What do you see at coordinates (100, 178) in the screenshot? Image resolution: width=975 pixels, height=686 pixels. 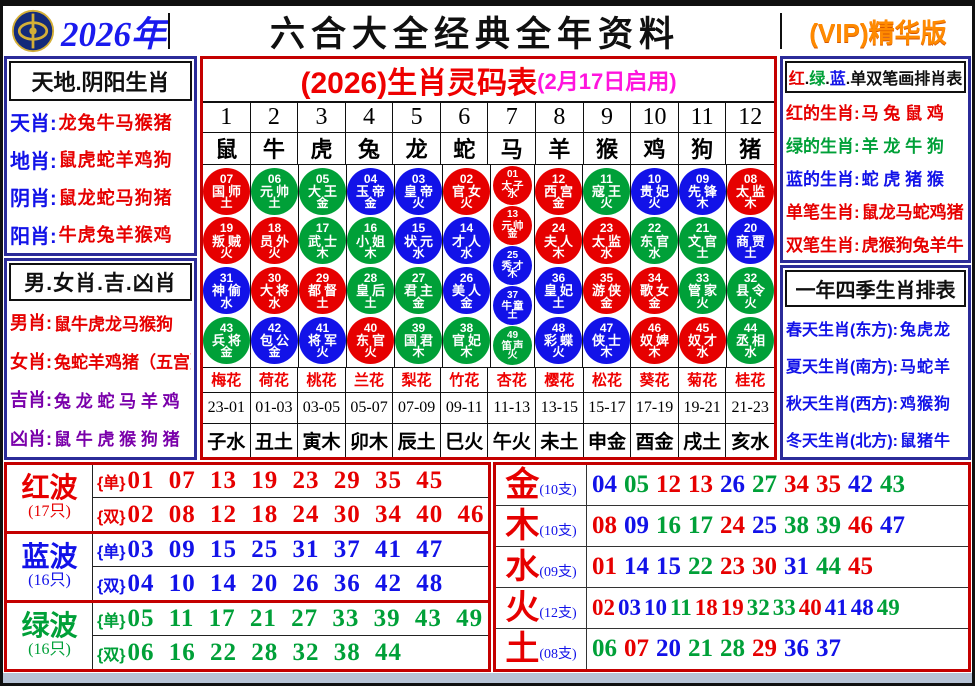 I see `panel-tiandi-body: 天肖: 龙兔牛马猴猪 地肖: 鼠虎蛇羊鸡狗 阴肖: 鼠龙蛇马狗猪 阳肖: 牛虎兔羊猴鸡` at bounding box center [100, 178].